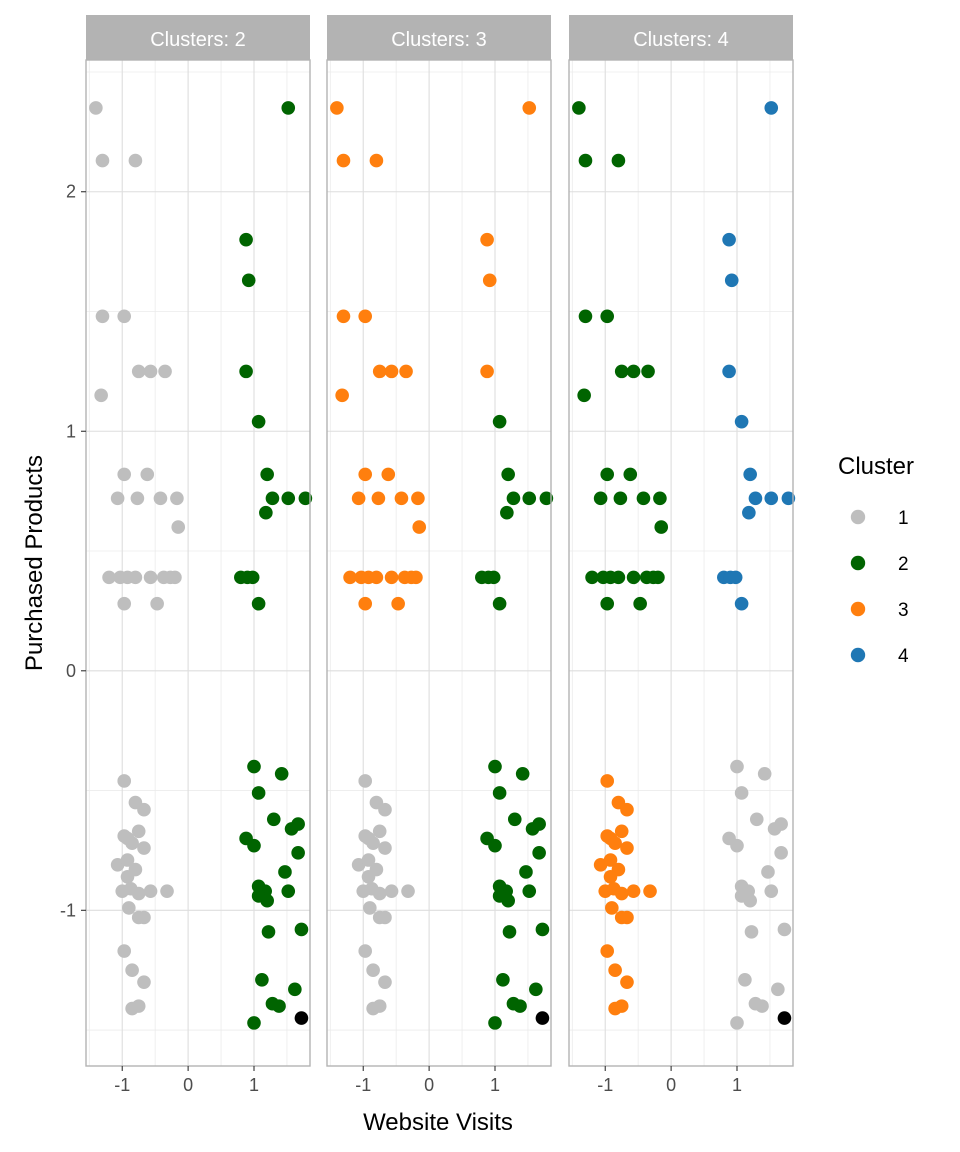 Image resolution: width=960 pixels, height=1152 pixels. Describe the element at coordinates (73, 551) in the screenshot. I see `y-axis-ticks: -1 0 1 2` at that location.